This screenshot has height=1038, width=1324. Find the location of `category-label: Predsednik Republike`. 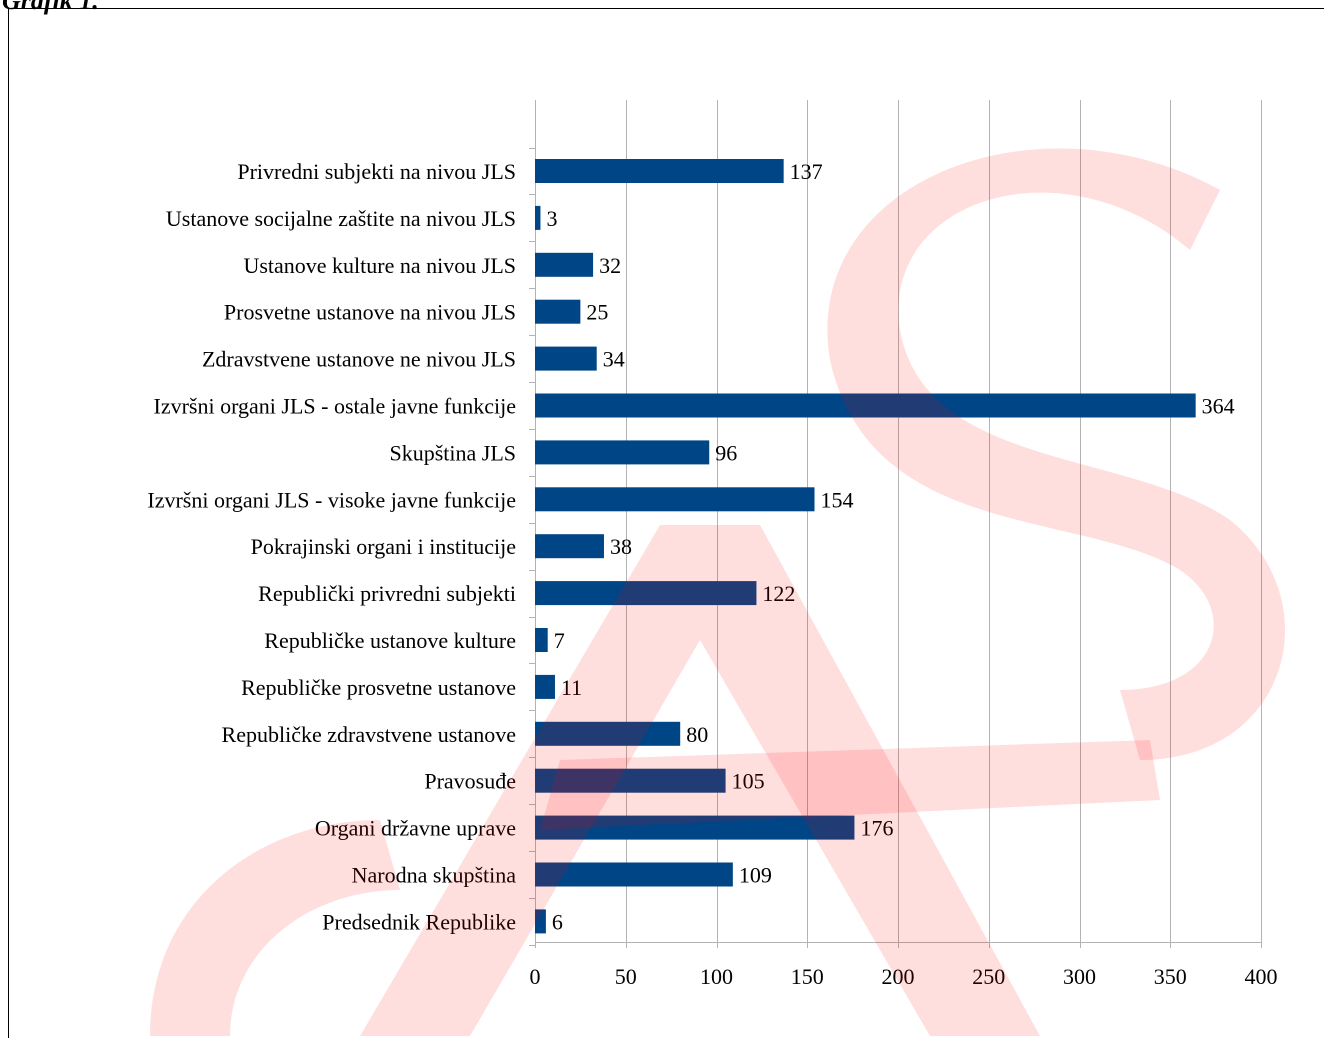

category-label: Predsednik Republike is located at coordinates (419, 921).